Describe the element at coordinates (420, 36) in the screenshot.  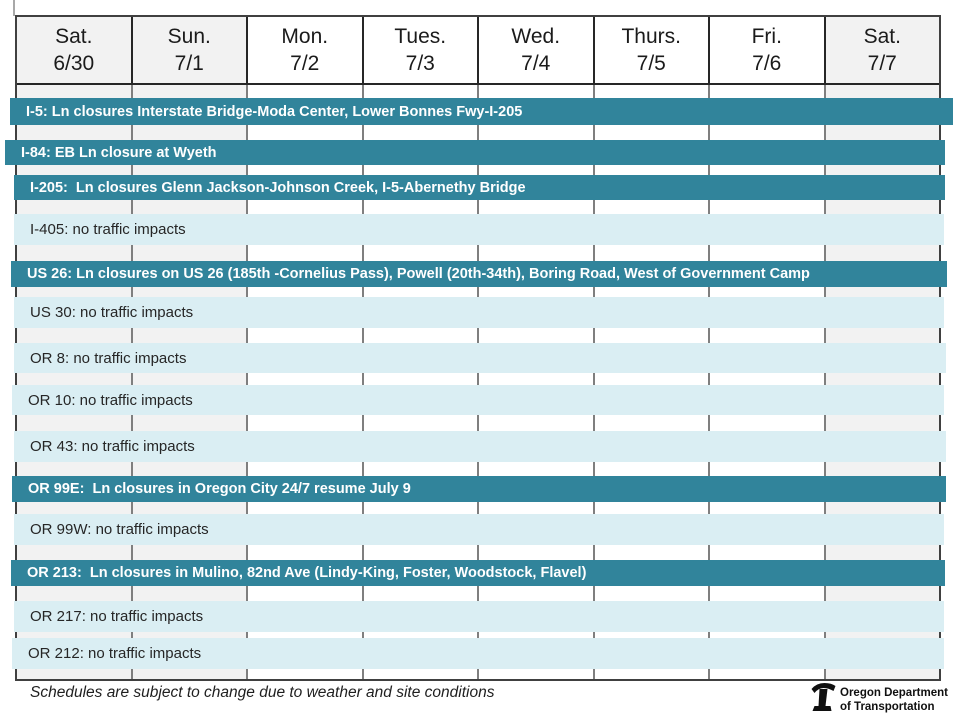
I see `day-name: Tues.` at that location.